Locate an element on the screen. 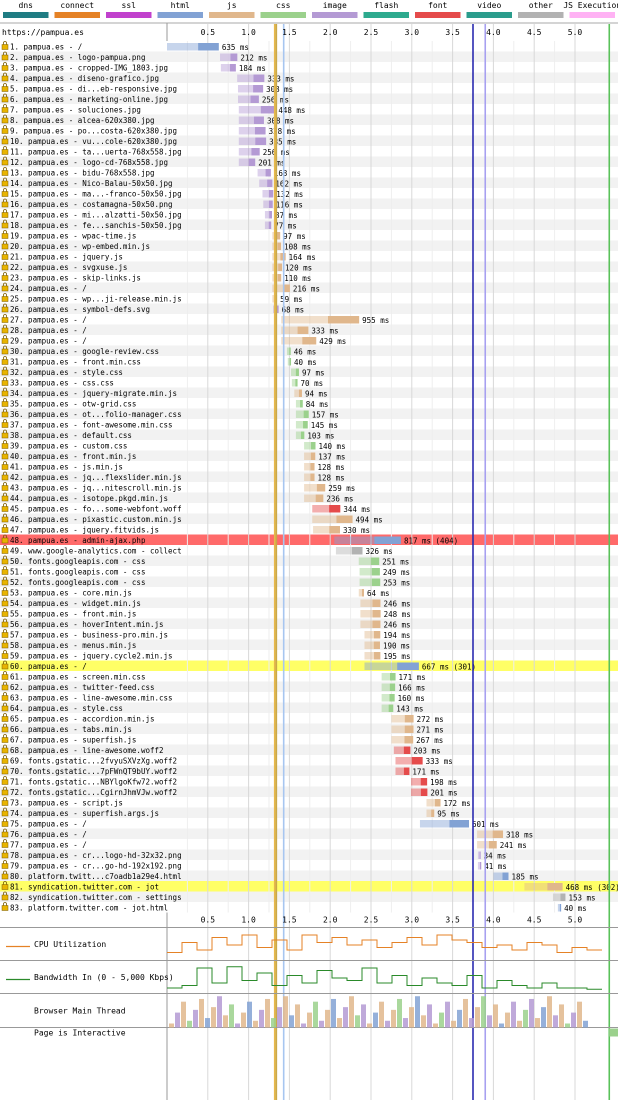  request-label: 62. pampua.es - twitter-feed.css is located at coordinates (82, 687).